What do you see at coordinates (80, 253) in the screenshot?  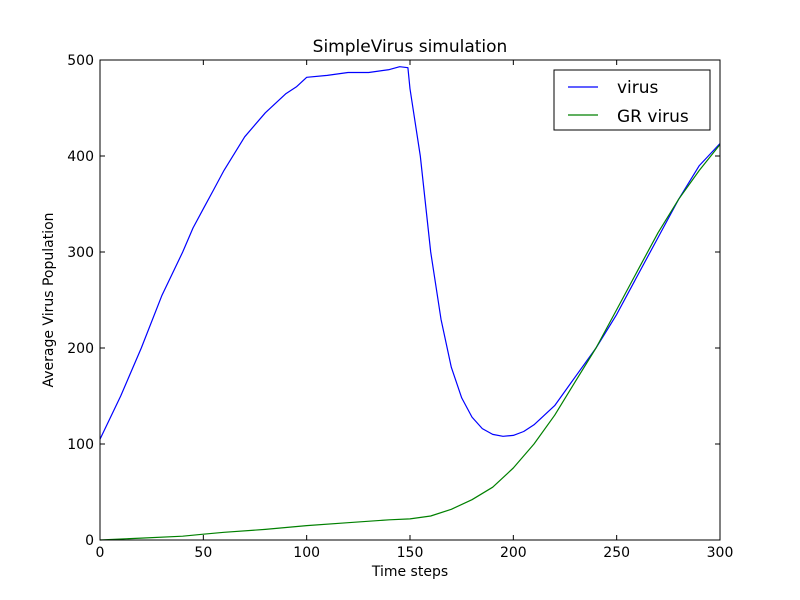 I see `y-tick-label: 300` at bounding box center [80, 253].